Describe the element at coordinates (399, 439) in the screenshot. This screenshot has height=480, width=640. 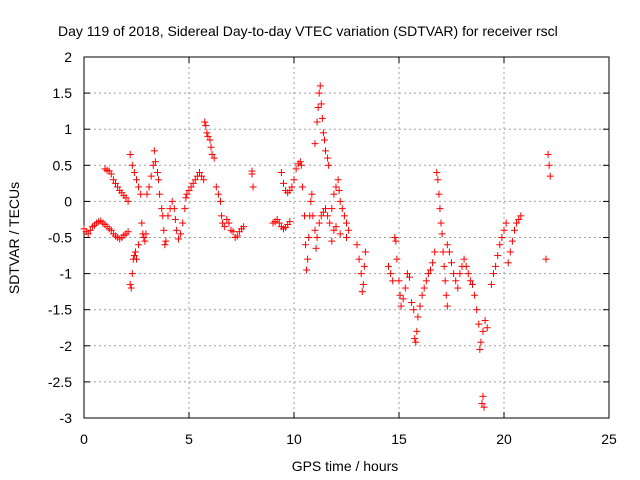
I see `x-tick-label: 15` at that location.